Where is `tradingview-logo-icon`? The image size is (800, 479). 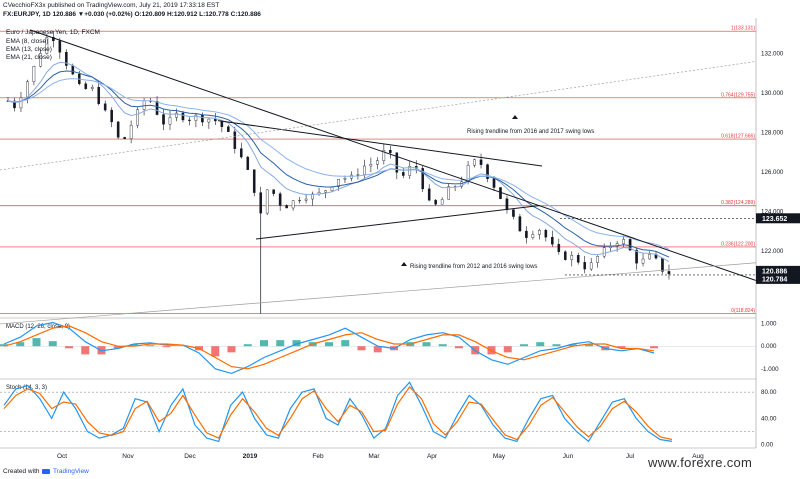 tradingview-logo-icon is located at coordinates (46, 471).